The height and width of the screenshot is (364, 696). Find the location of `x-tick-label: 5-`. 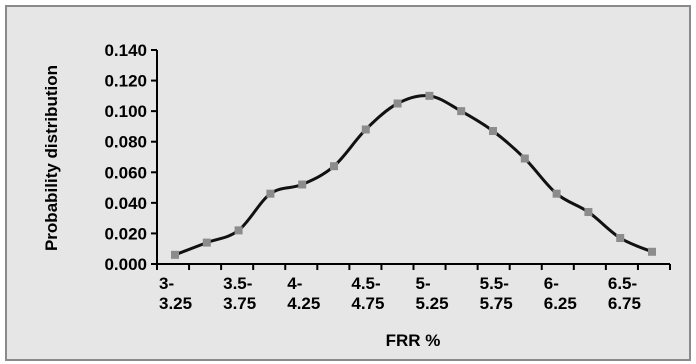

x-tick-label: 5- is located at coordinates (423, 283).